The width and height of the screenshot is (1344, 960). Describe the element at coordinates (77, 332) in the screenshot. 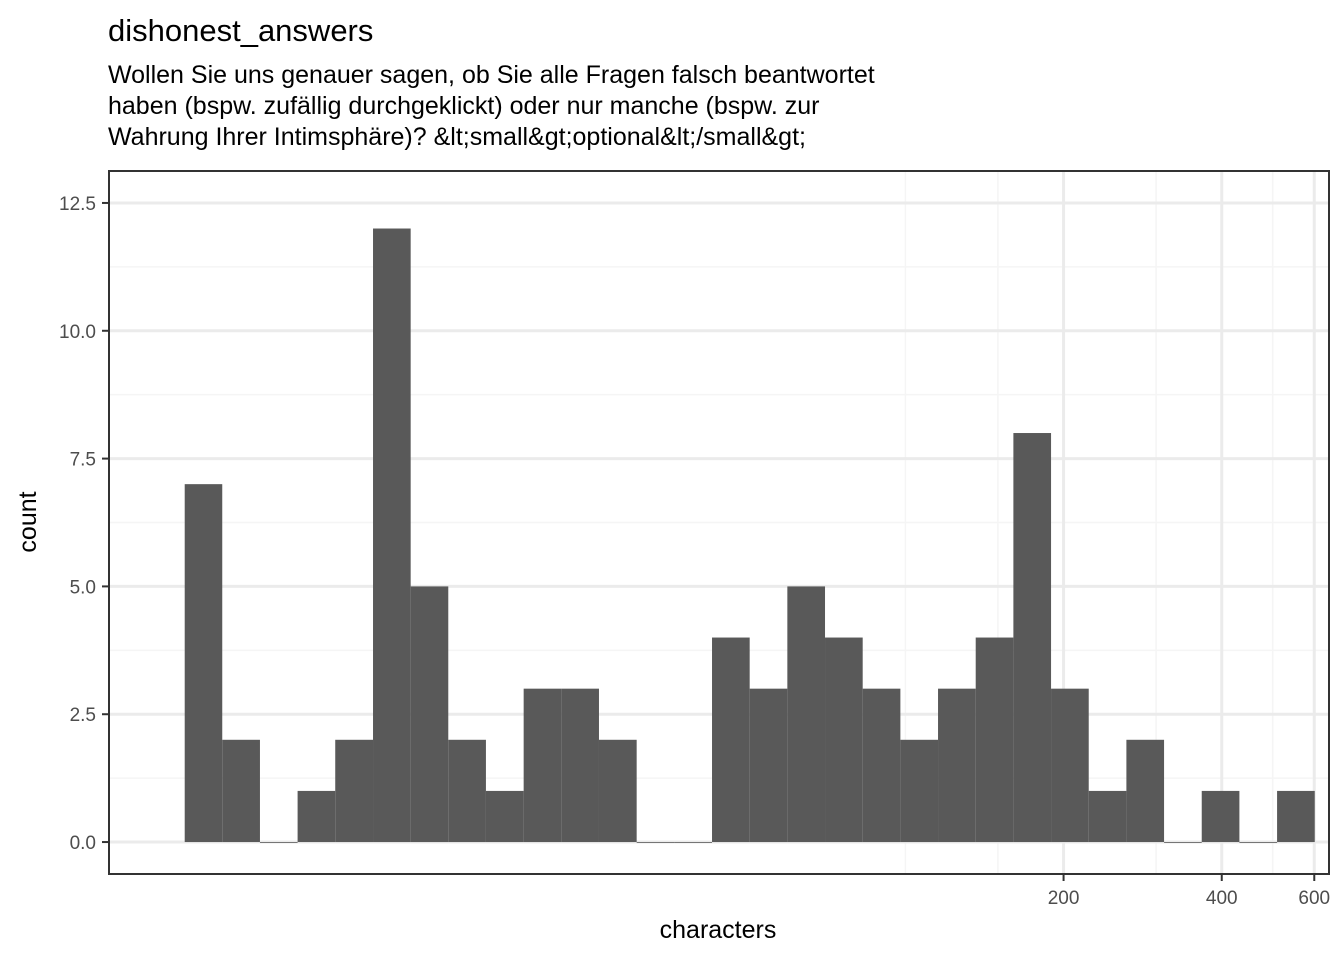

I see `y-tick-label: 10.0` at that location.